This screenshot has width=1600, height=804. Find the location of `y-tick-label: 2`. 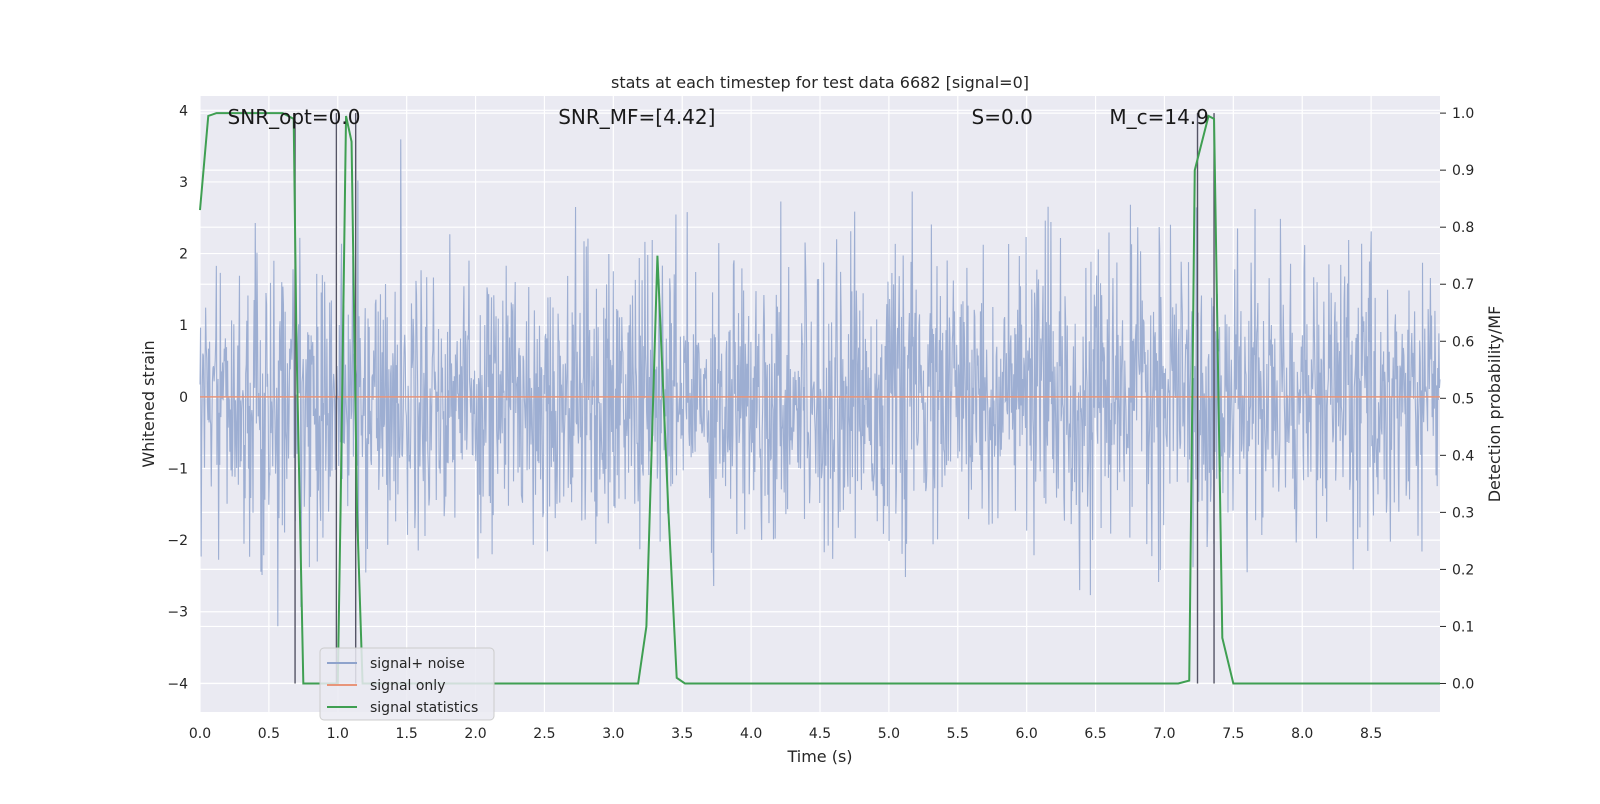

y-tick-label: 2 is located at coordinates (183, 255).